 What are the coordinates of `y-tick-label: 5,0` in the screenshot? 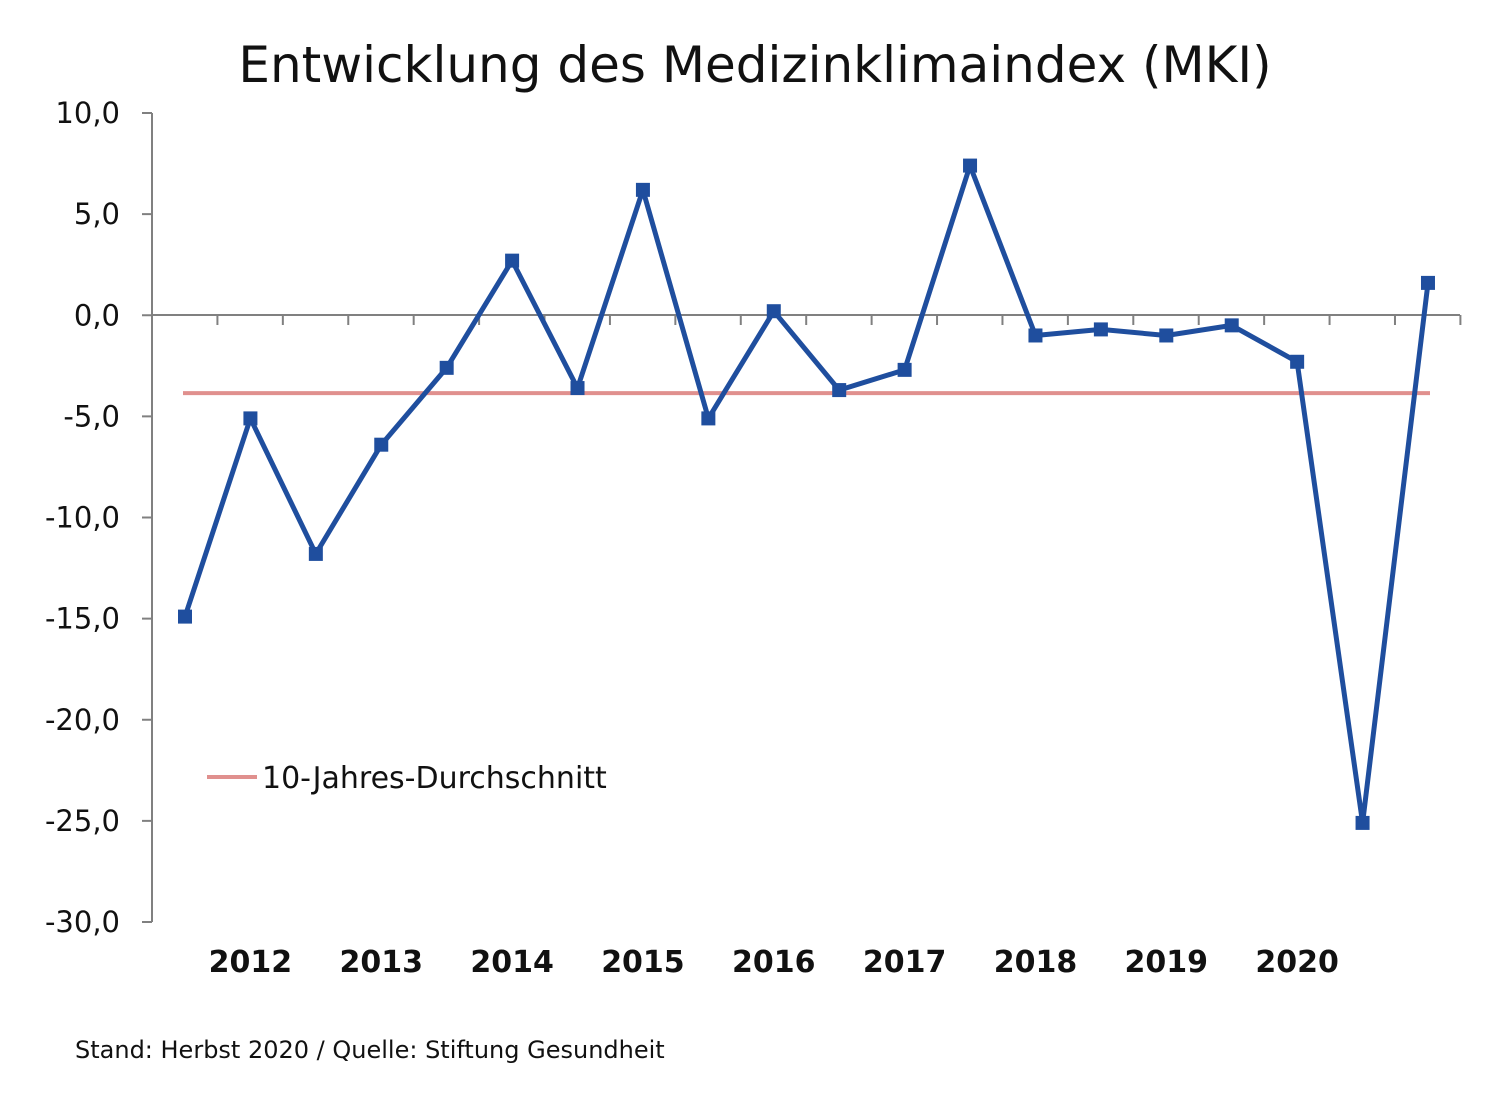 It's located at (97, 214).